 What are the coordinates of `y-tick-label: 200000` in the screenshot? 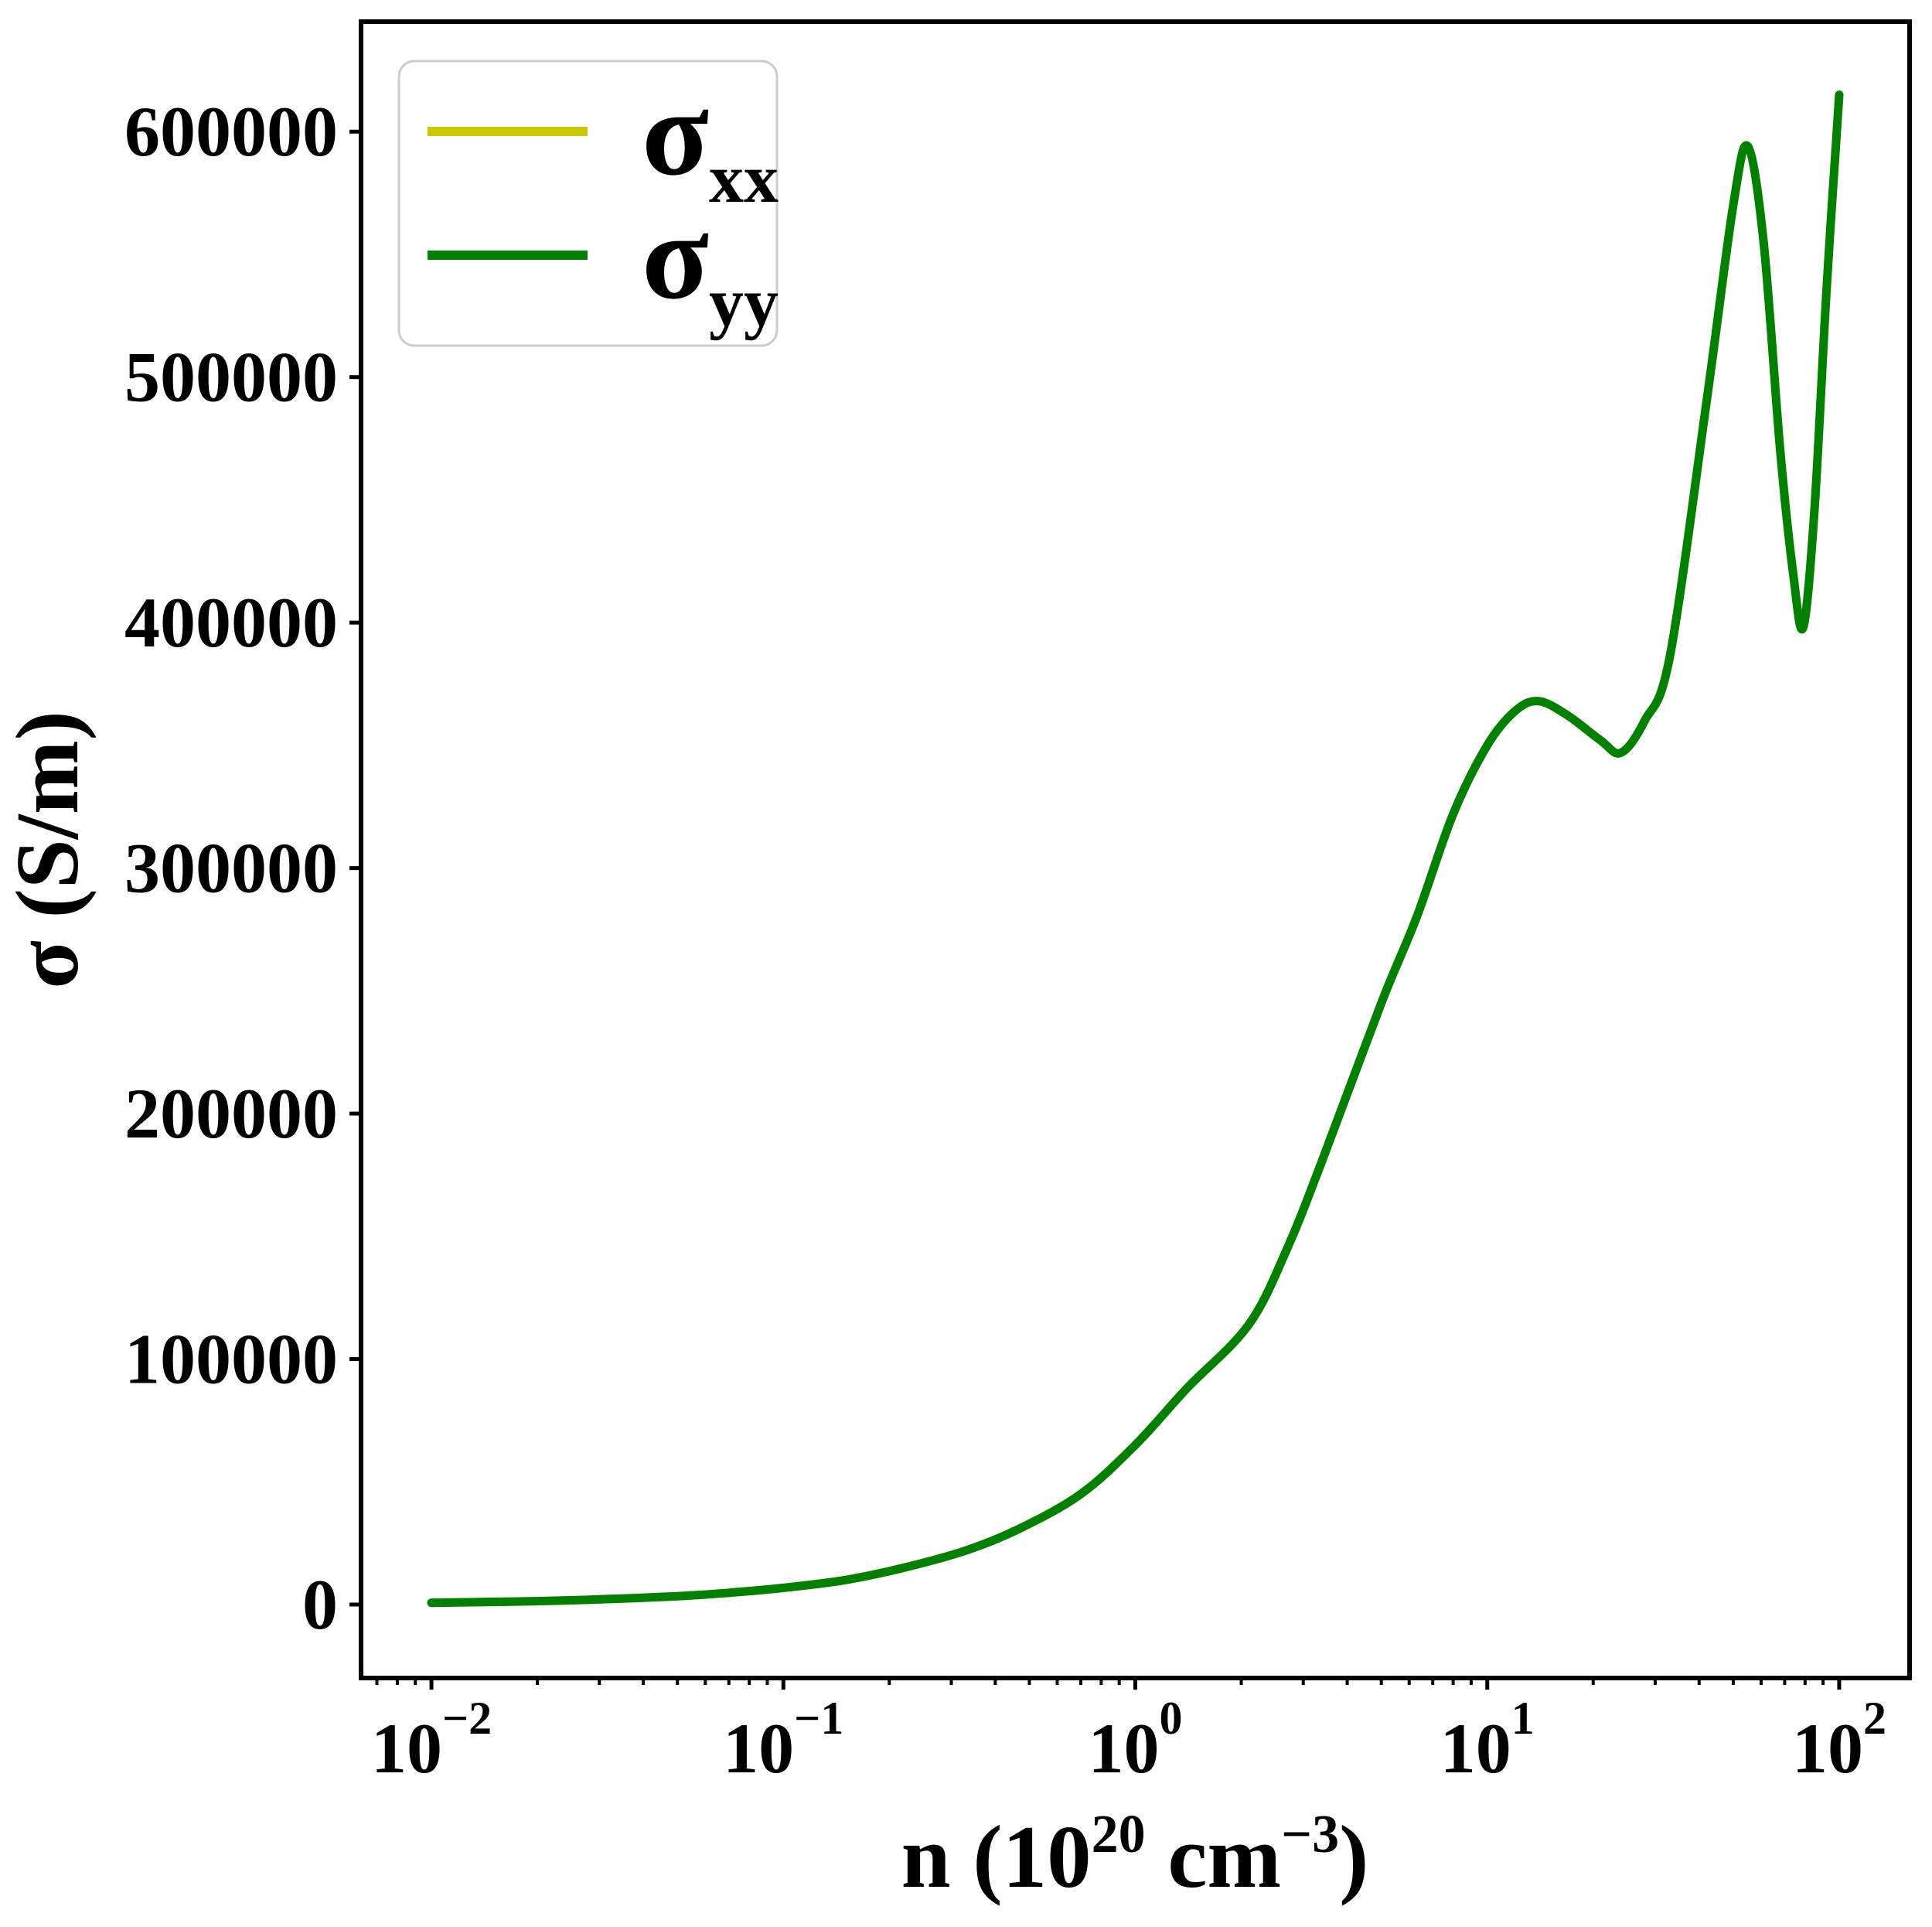 It's located at (231, 1113).